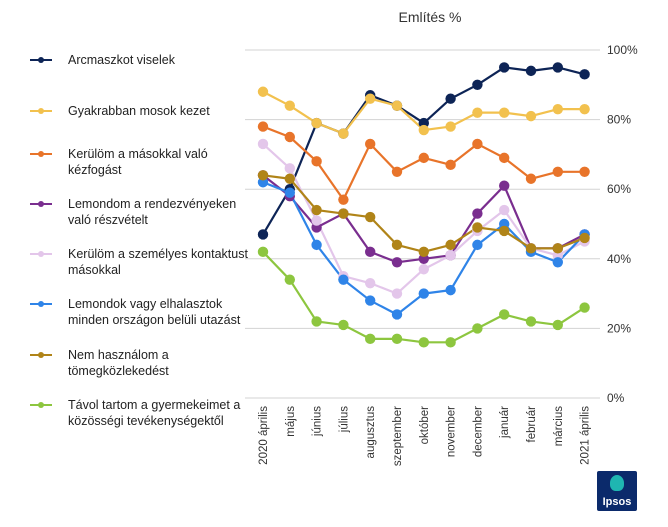 The width and height of the screenshot is (668, 527). Describe the element at coordinates (118, 363) in the screenshot. I see `legend-label: Nem használom a tömegközlekedést` at that location.